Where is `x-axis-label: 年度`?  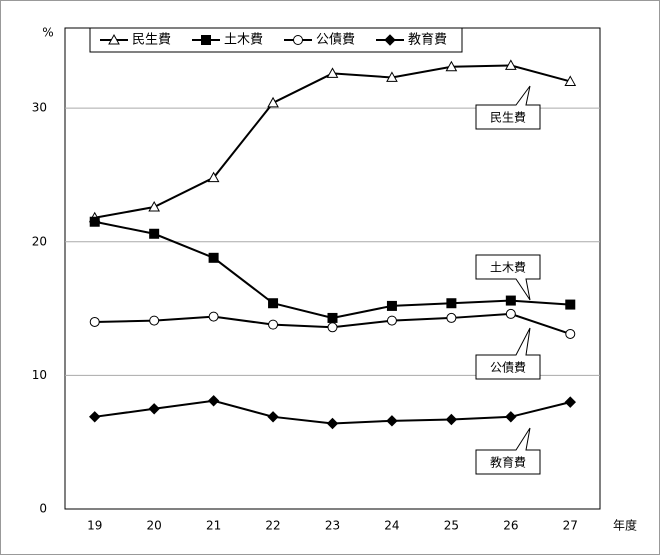
x-axis-label: 年度 is located at coordinates (625, 525).